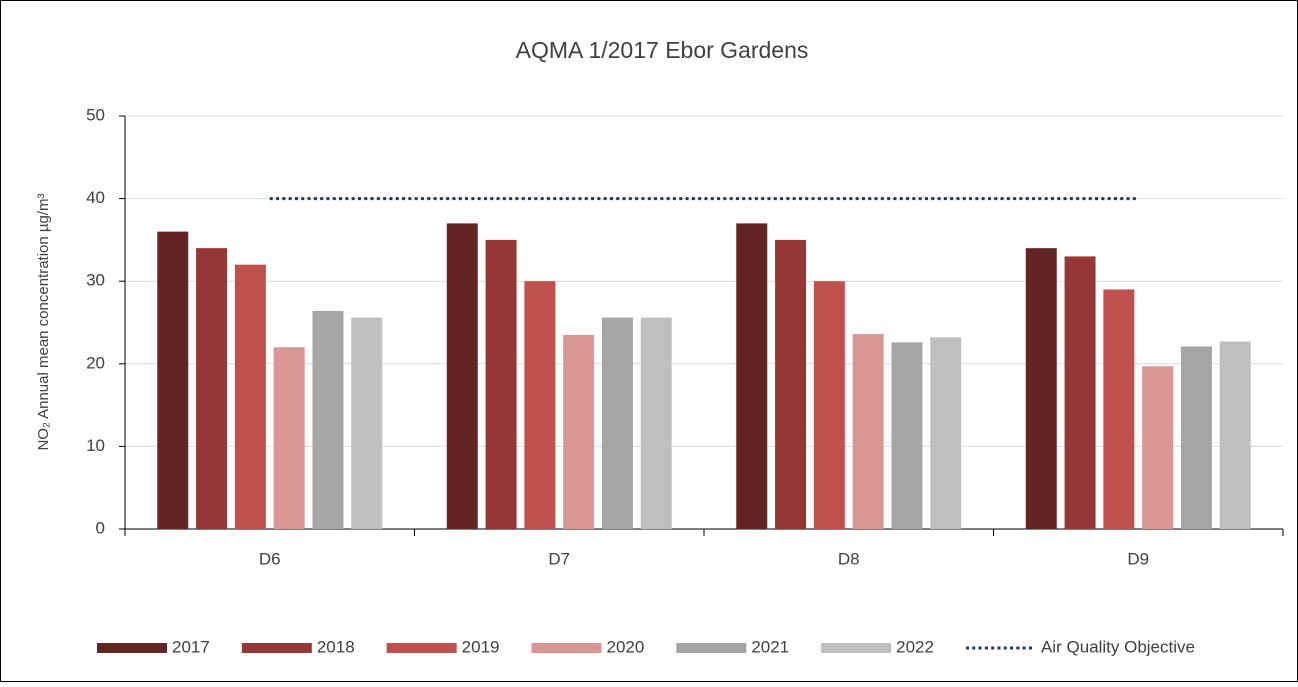 The image size is (1298, 687). What do you see at coordinates (915, 646) in the screenshot?
I see `legend-label: 2022` at bounding box center [915, 646].